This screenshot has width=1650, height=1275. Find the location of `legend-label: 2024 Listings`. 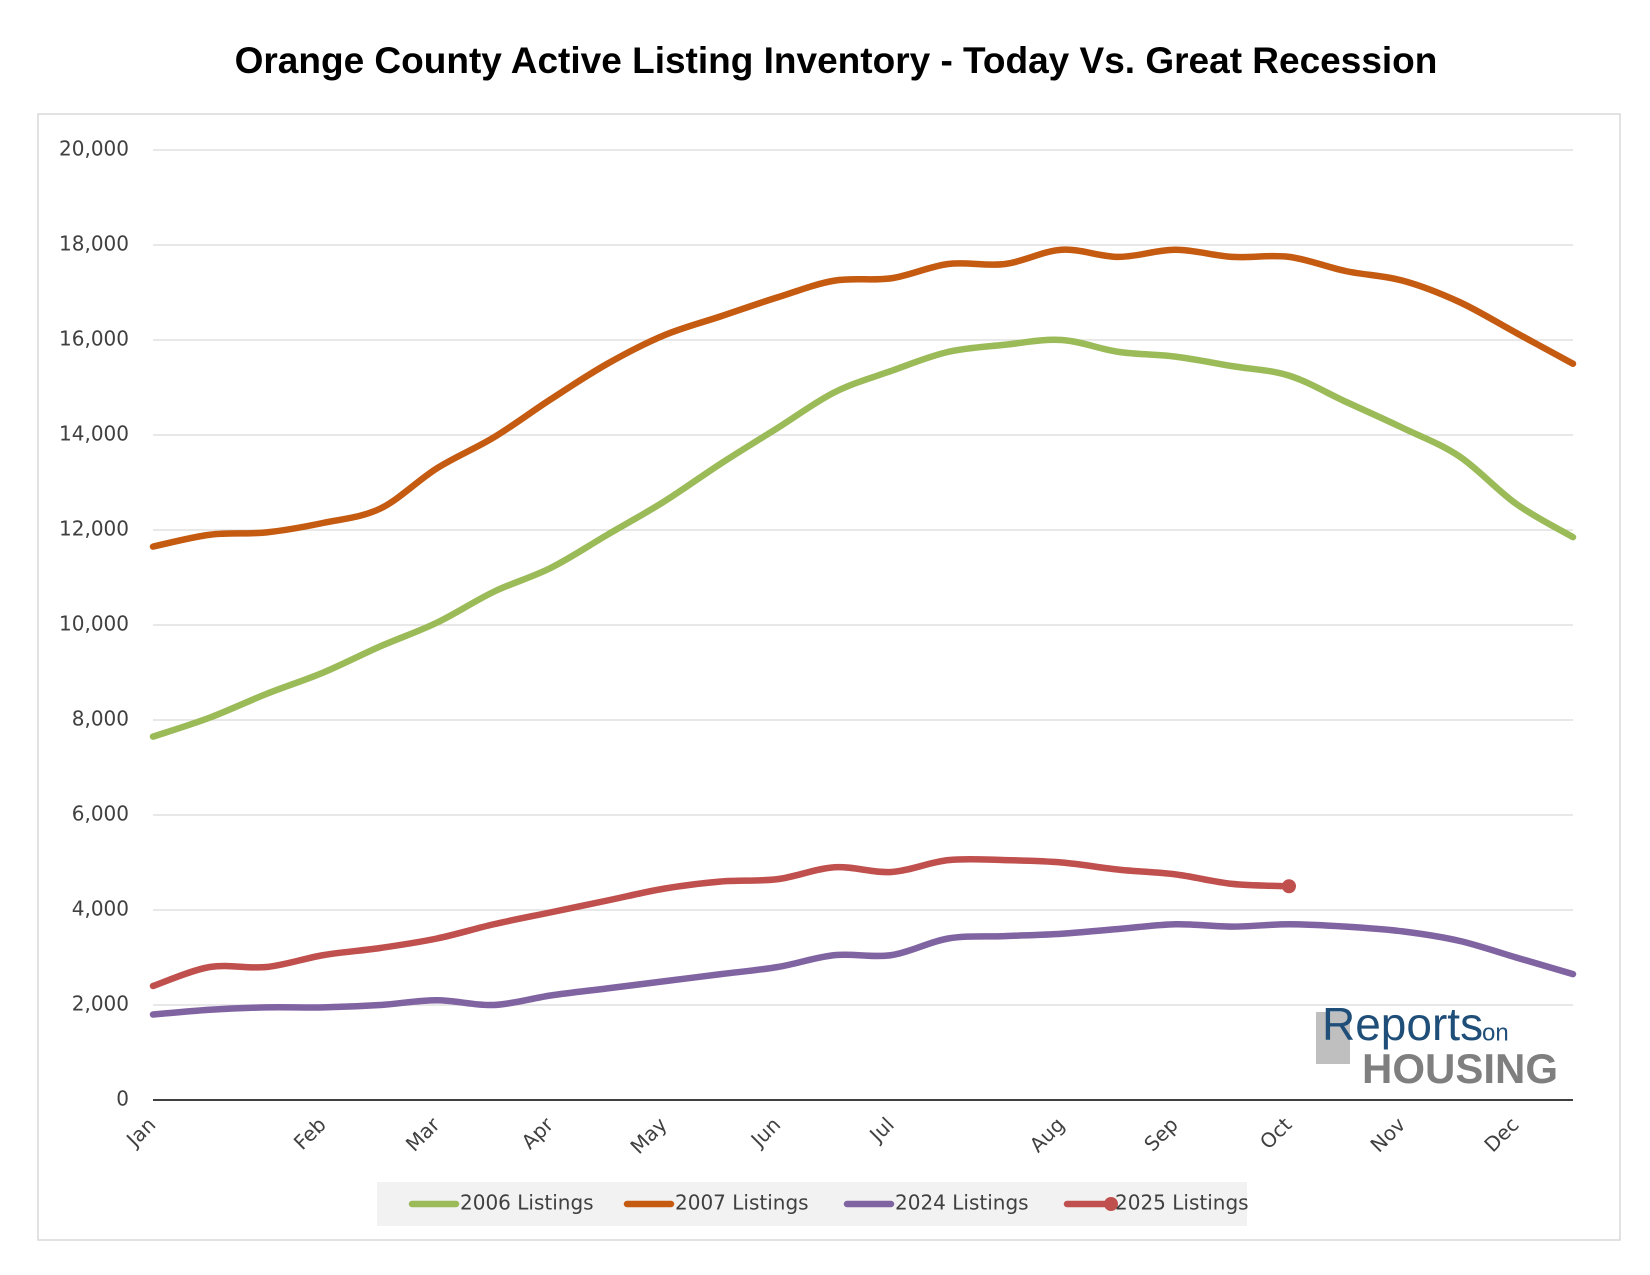

legend-label: 2024 Listings is located at coordinates (962, 1203).